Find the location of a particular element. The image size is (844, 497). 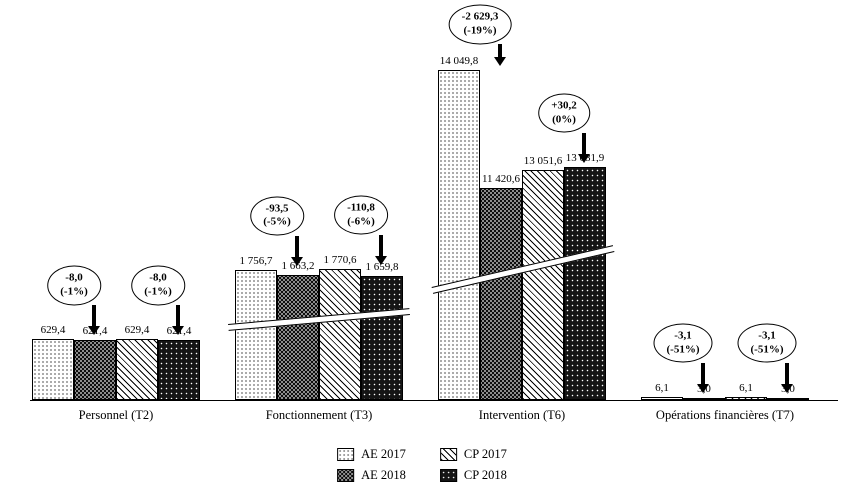

legend-item-cp-2018: CP 2018 is located at coordinates (473, 475).